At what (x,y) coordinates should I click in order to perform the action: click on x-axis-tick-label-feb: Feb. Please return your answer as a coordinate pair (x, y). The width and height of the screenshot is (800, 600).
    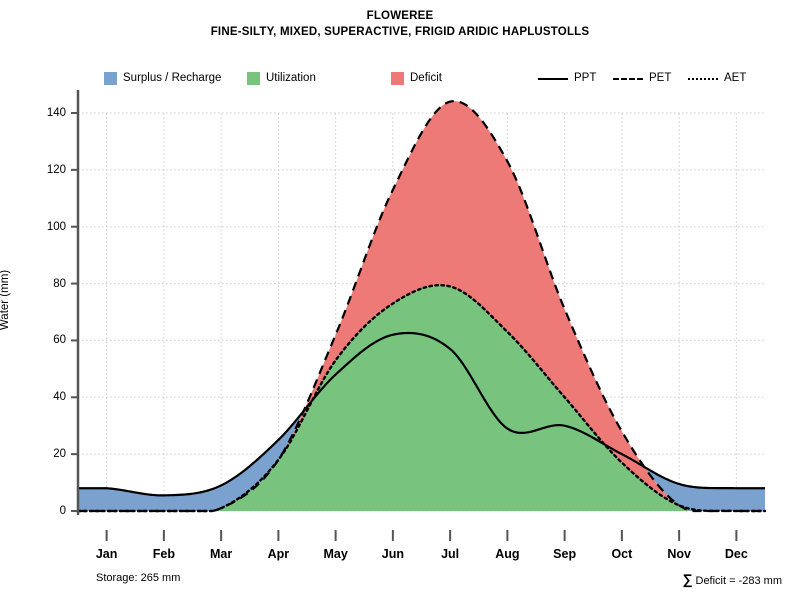
    Looking at the image, I should click on (163, 554).